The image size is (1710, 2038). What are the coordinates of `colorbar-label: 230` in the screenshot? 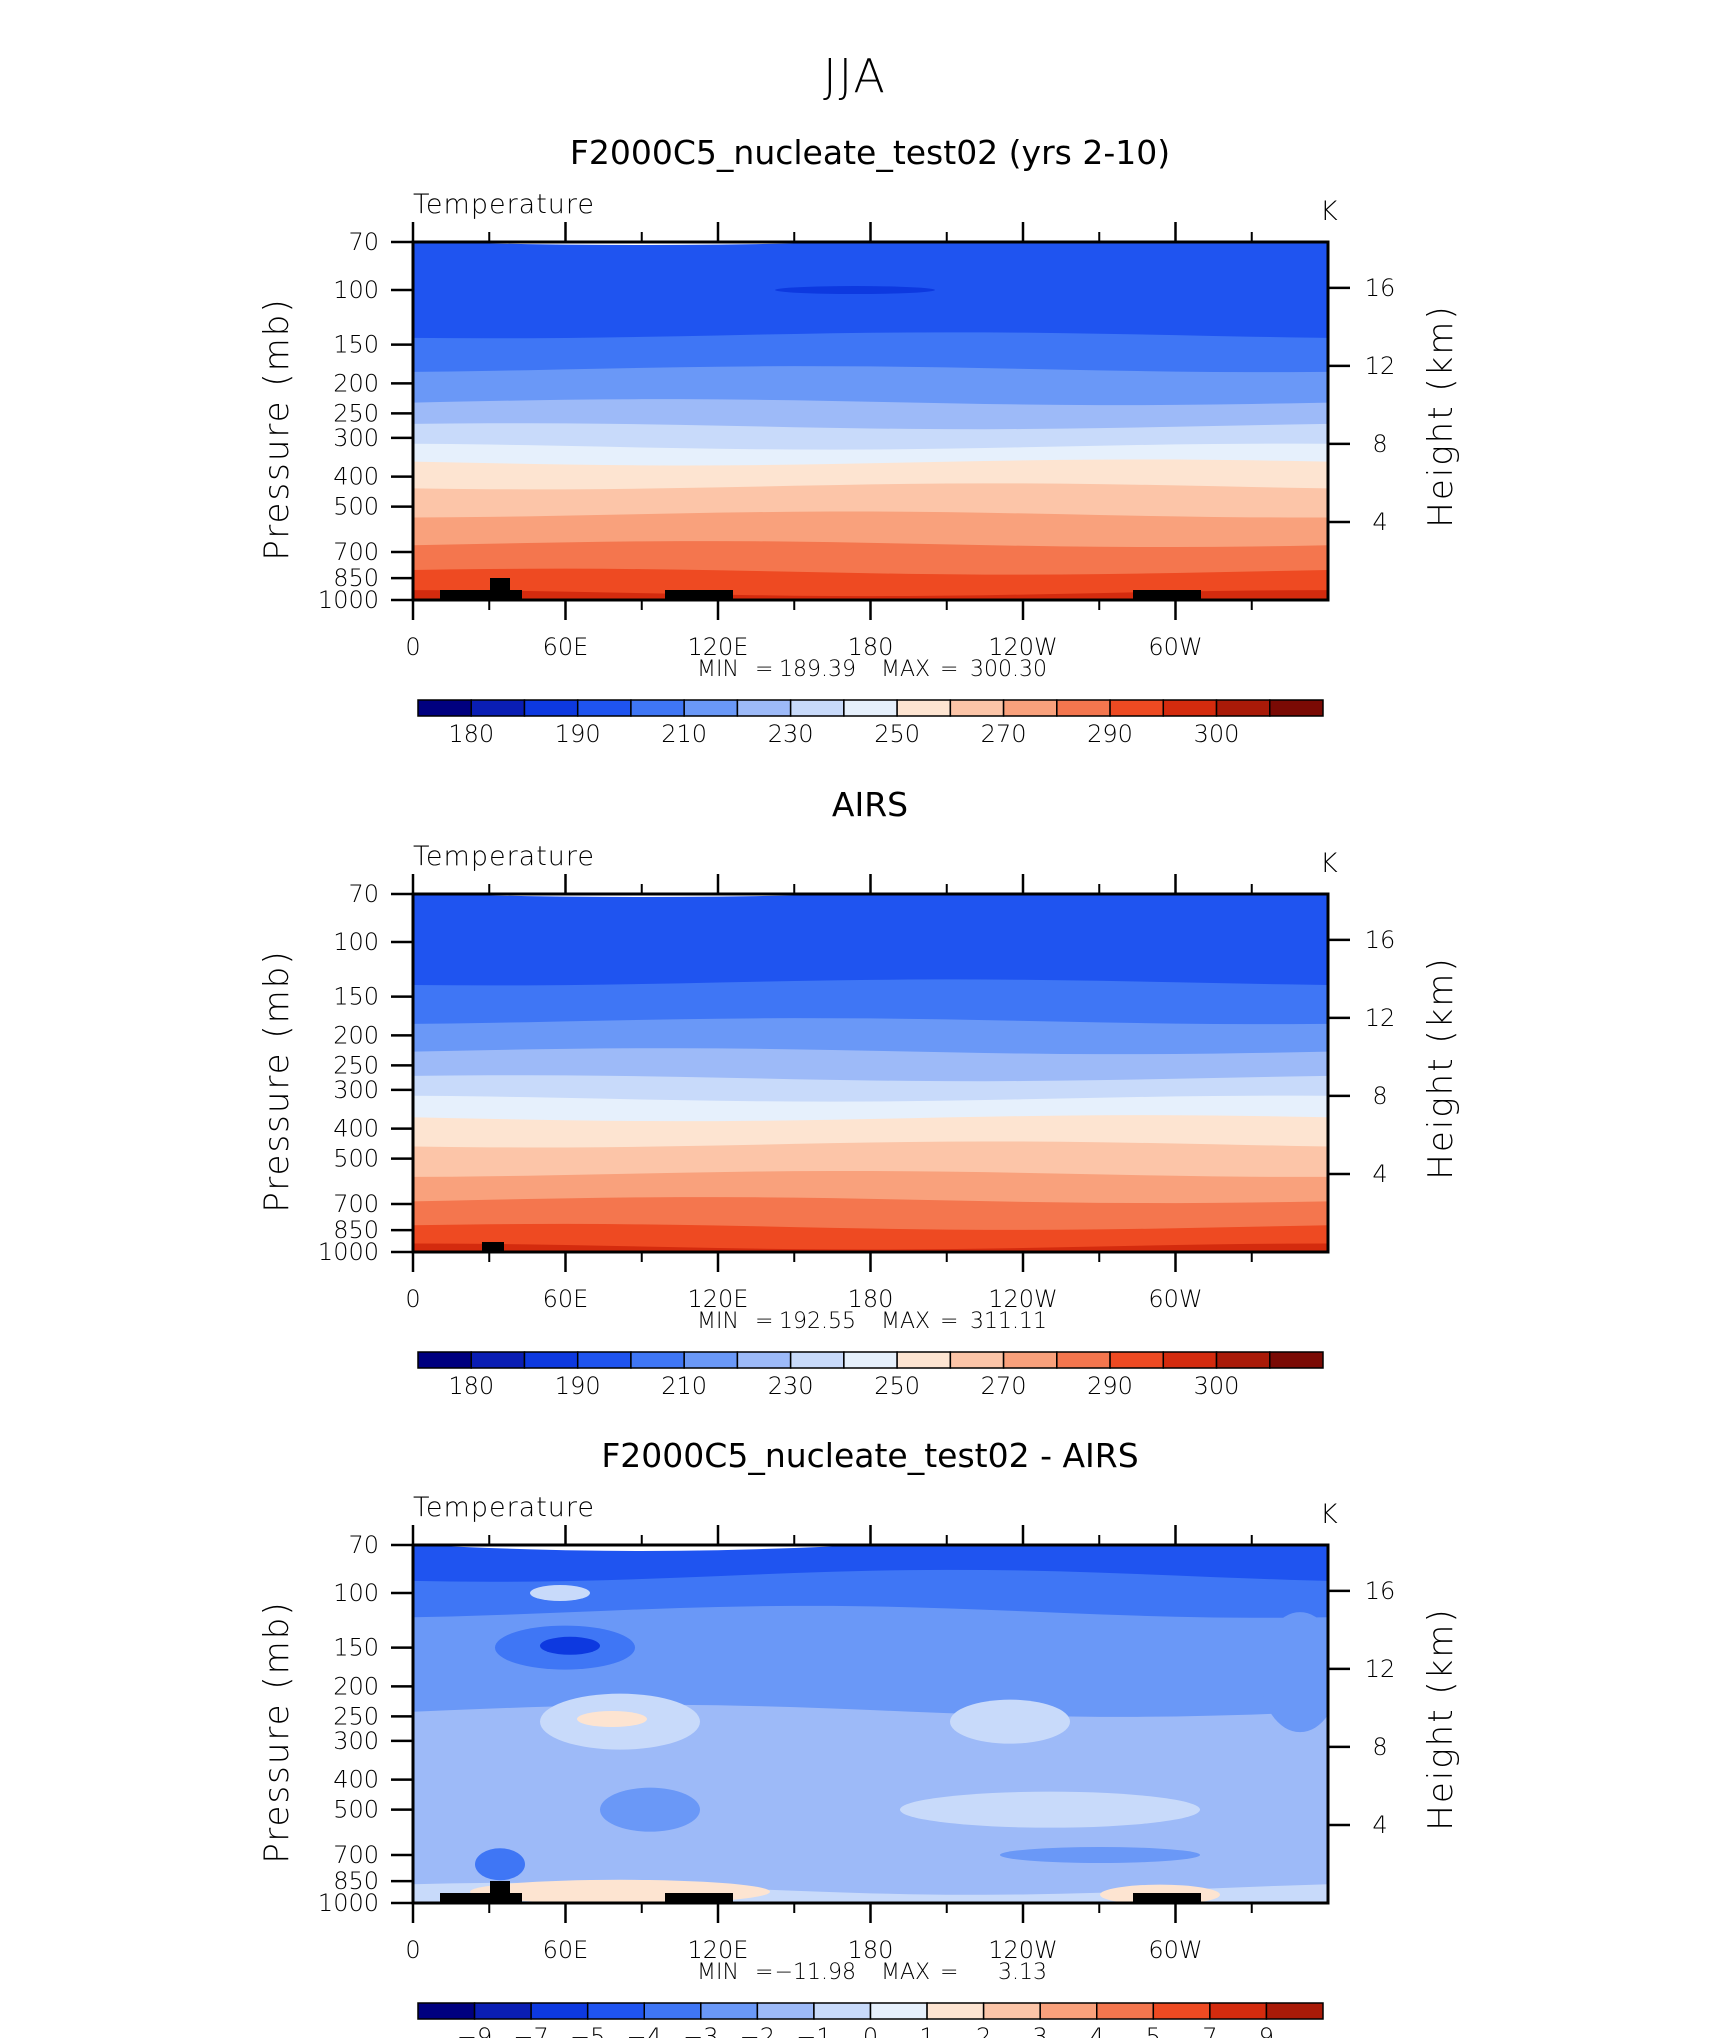 It's located at (791, 734).